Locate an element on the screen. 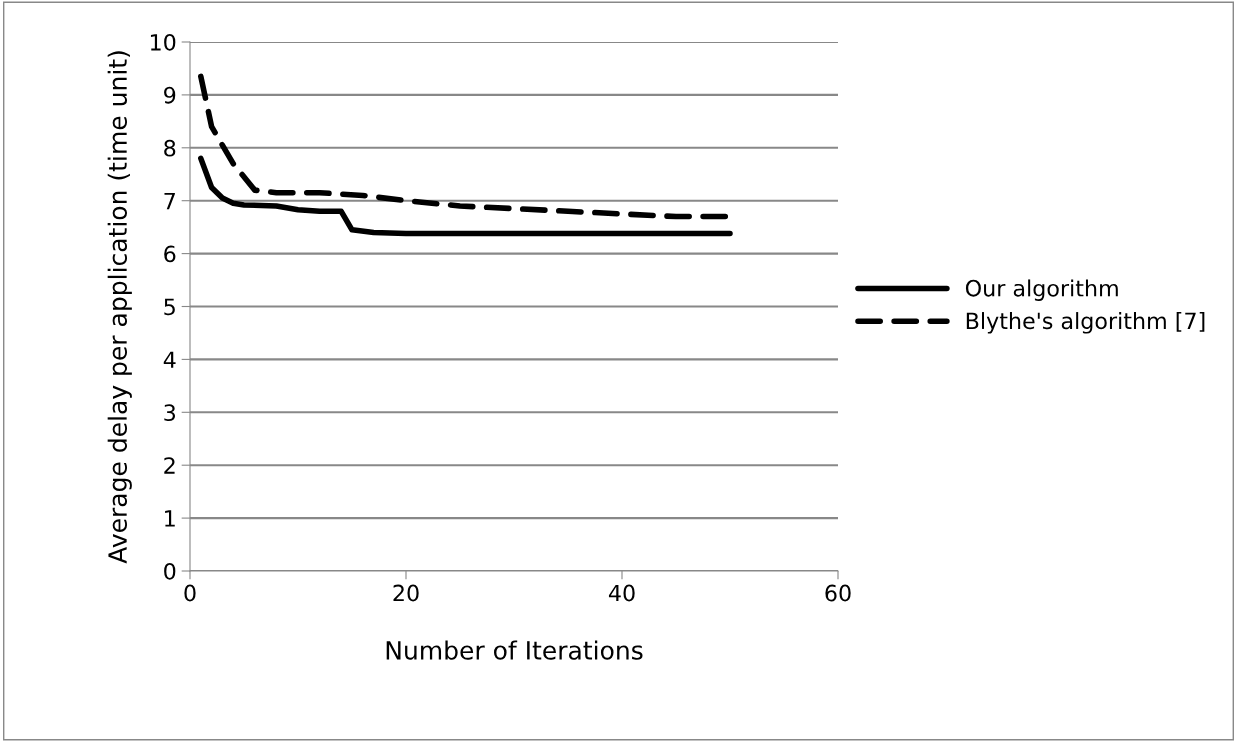  x-tick-label: 40 is located at coordinates (621, 593).